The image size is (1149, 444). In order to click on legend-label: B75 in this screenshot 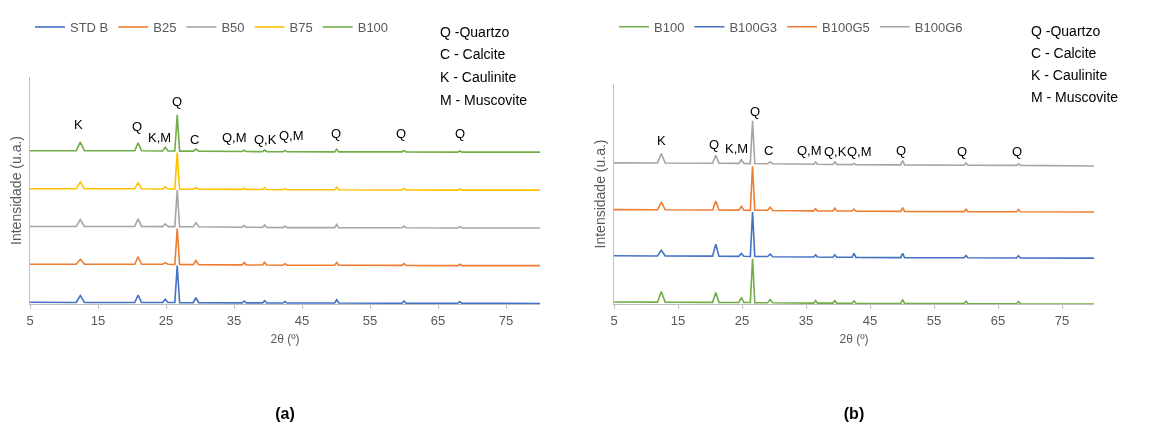, I will do `click(301, 28)`.